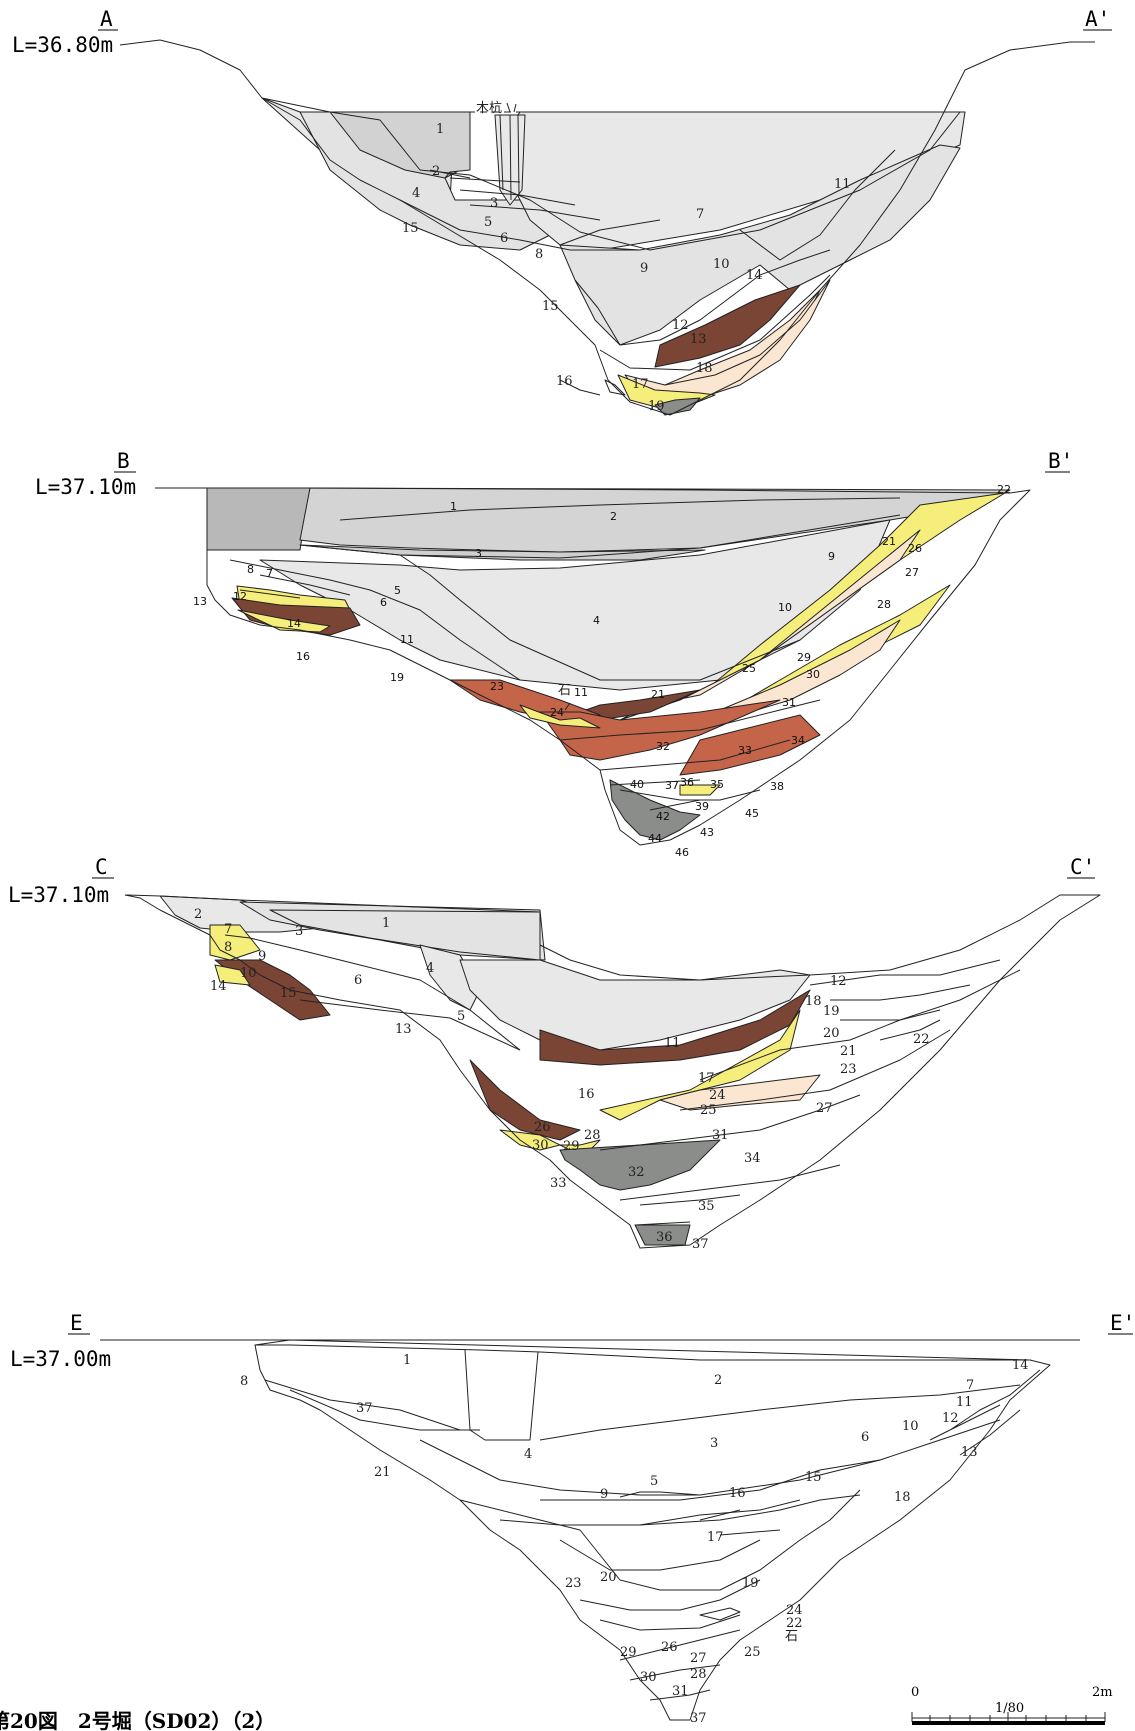 The width and height of the screenshot is (1135, 1731). Describe the element at coordinates (789, 702) in the screenshot. I see `layer-label: 31` at that location.